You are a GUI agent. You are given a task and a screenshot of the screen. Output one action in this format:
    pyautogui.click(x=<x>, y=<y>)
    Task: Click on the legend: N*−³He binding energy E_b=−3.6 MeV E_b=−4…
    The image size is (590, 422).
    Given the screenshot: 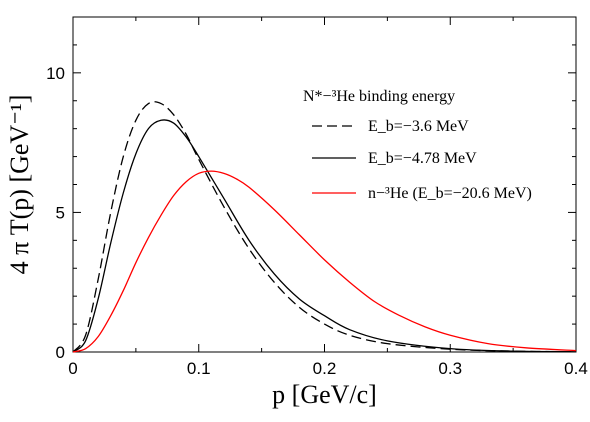 What is the action you would take?
    pyautogui.click(x=417, y=145)
    